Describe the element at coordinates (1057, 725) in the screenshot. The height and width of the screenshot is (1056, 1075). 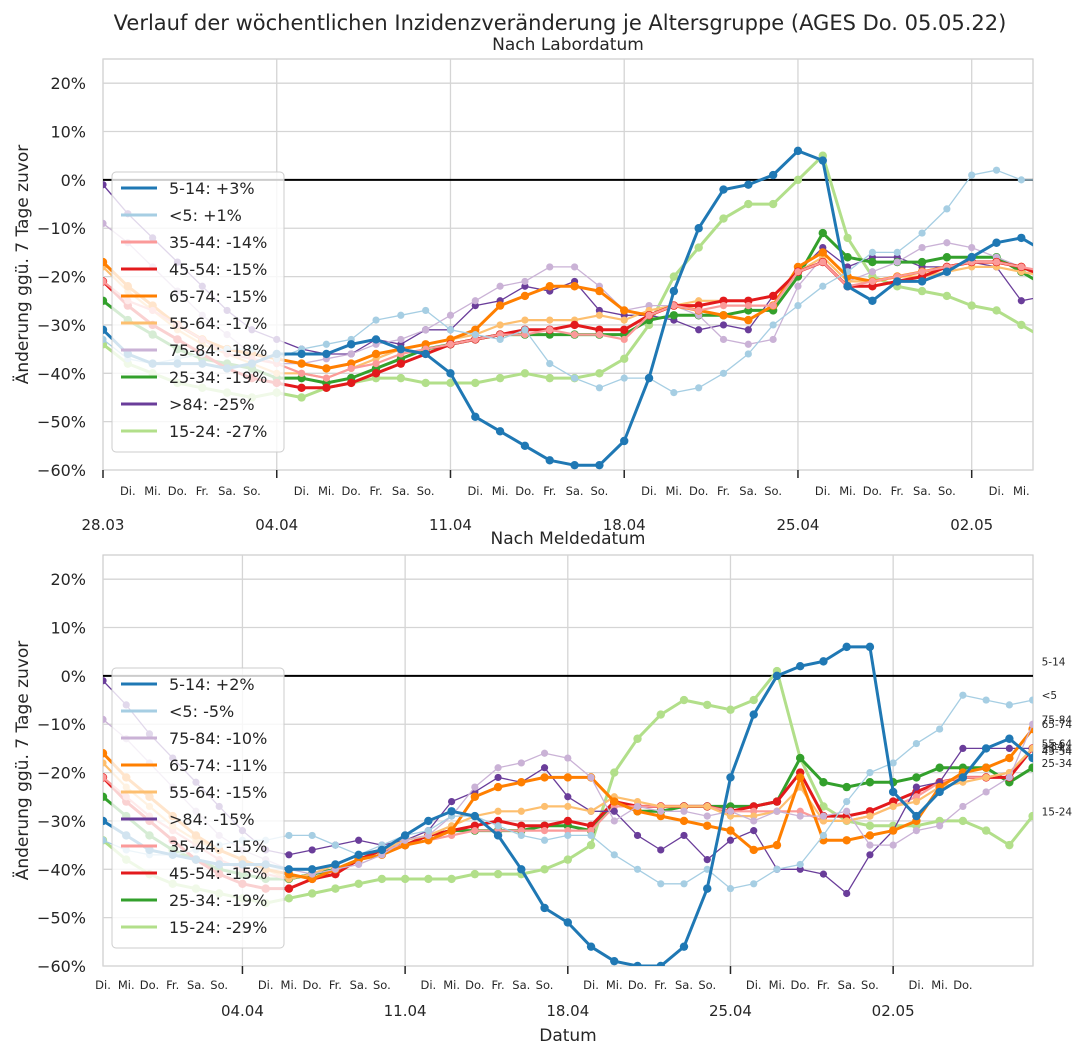
I see `end-label-65-74: 65-74` at that location.